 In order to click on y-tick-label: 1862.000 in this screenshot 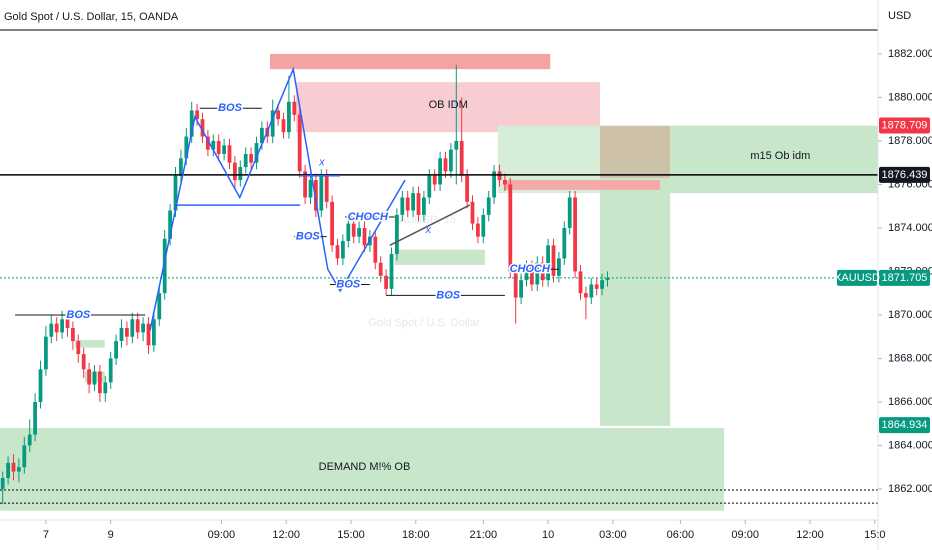, I will do `click(910, 489)`.